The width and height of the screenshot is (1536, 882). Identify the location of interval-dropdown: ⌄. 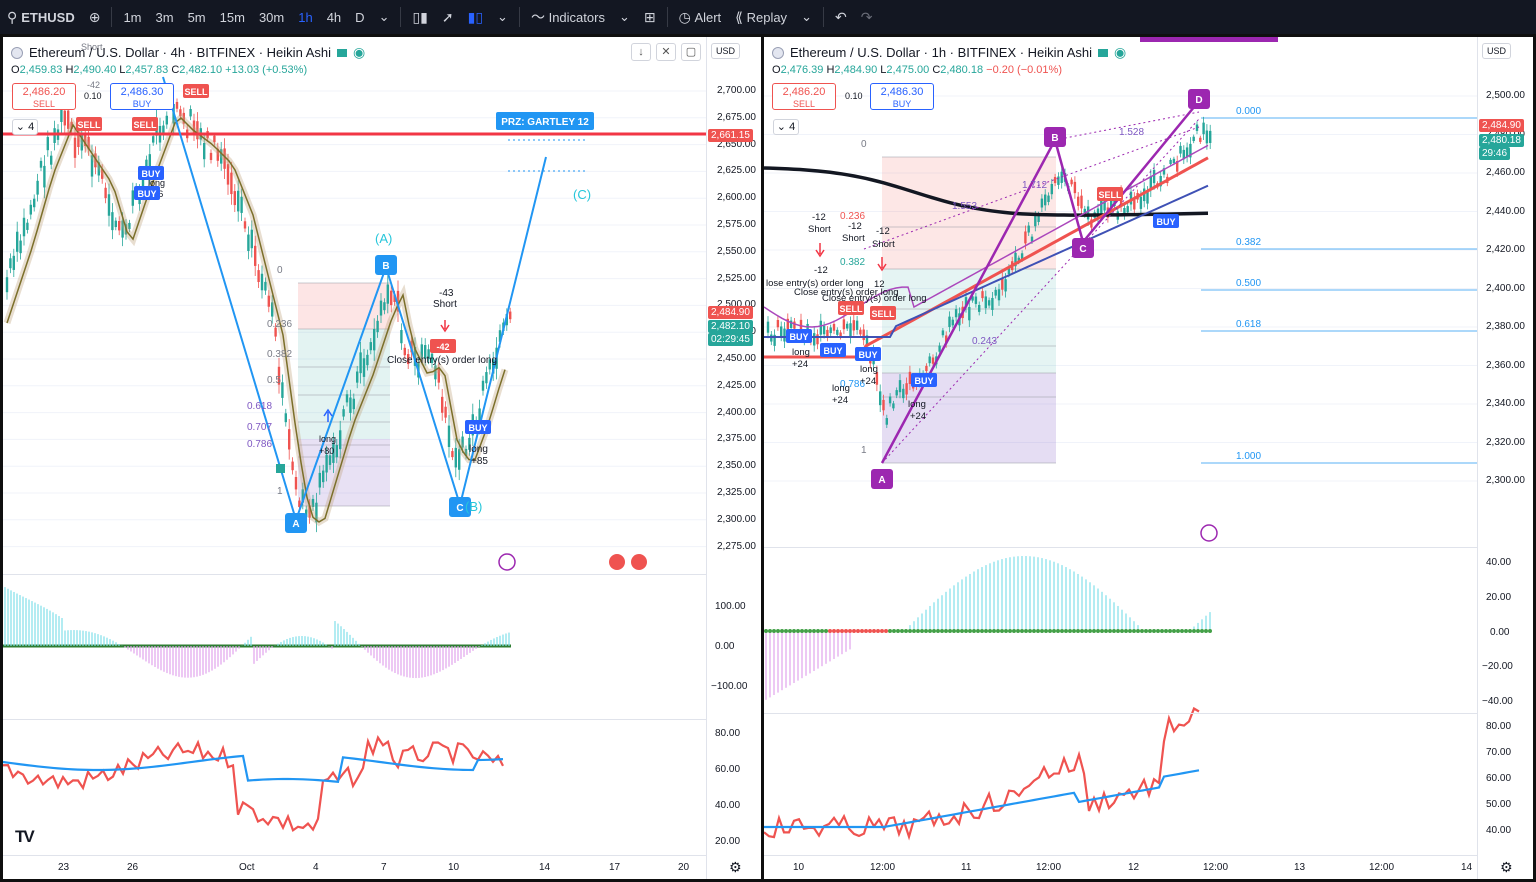
(384, 17).